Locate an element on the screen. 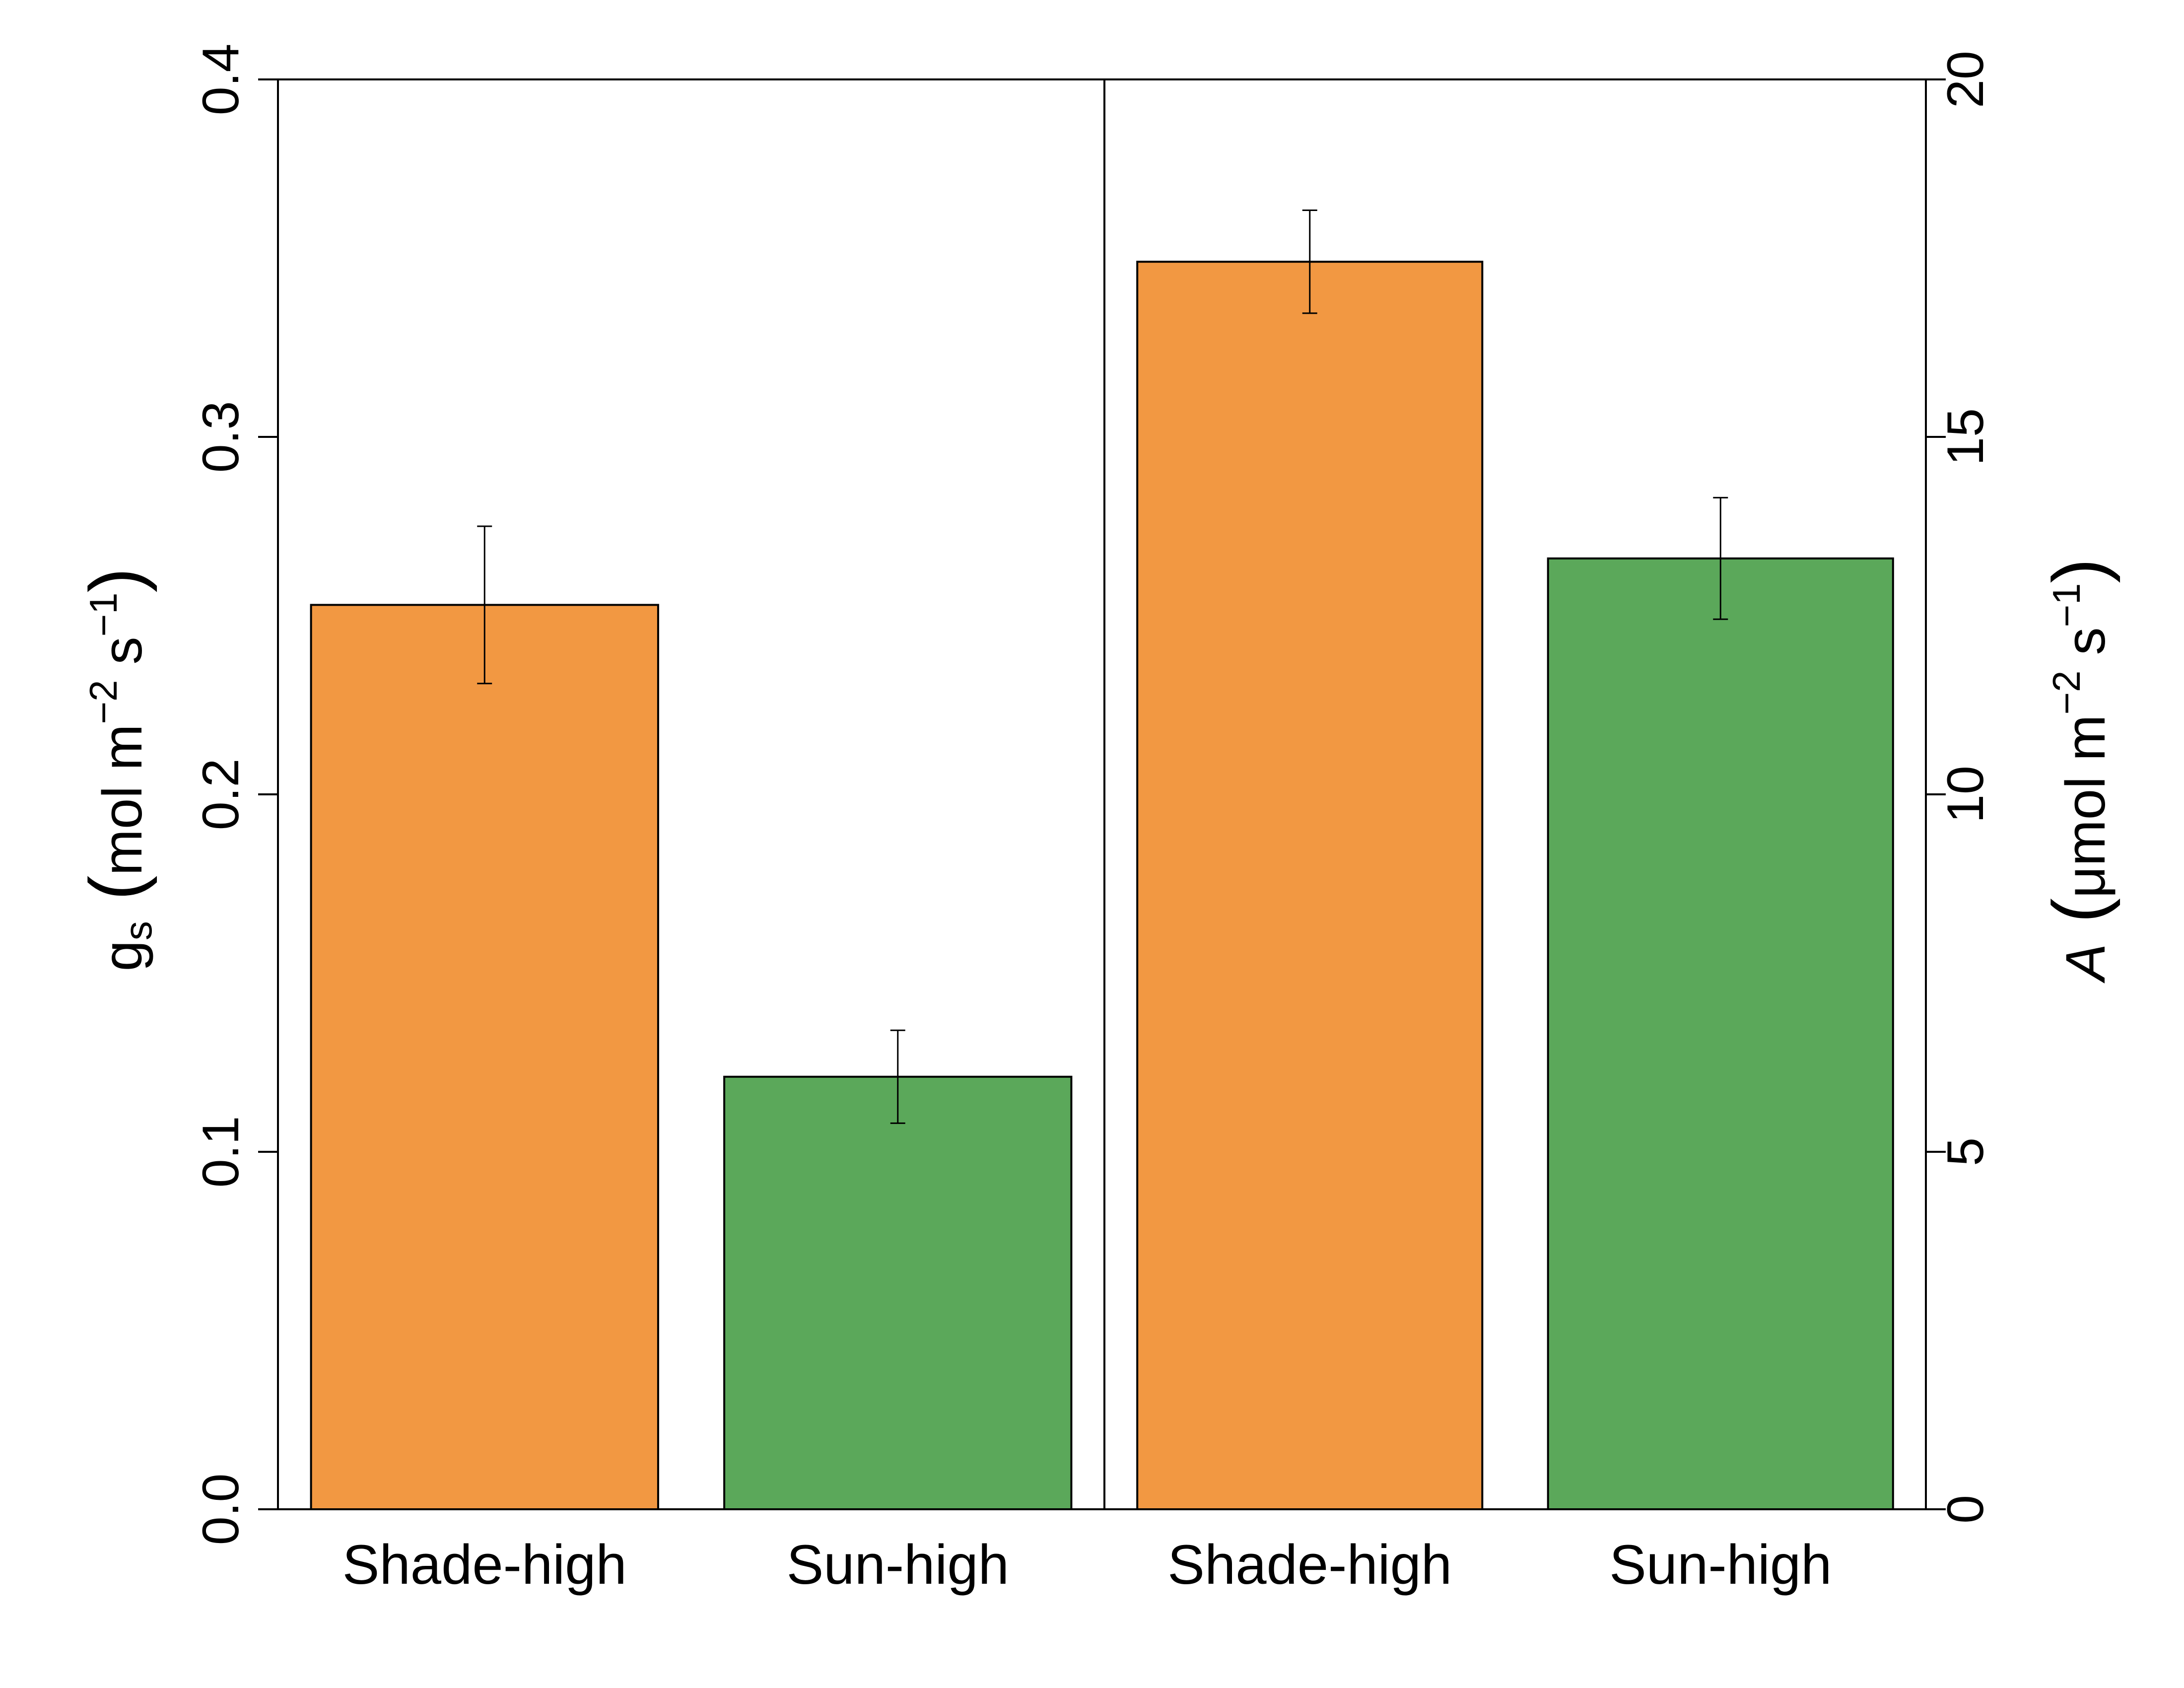  left-y-tick-label: 0.1 is located at coordinates (221, 1152).